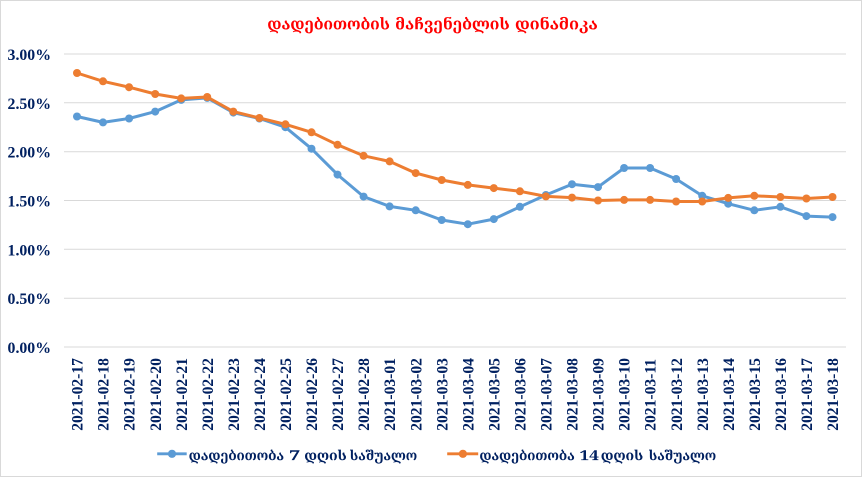  Describe the element at coordinates (364, 394) in the screenshot. I see `svg-text: 2021-02-28` at that location.